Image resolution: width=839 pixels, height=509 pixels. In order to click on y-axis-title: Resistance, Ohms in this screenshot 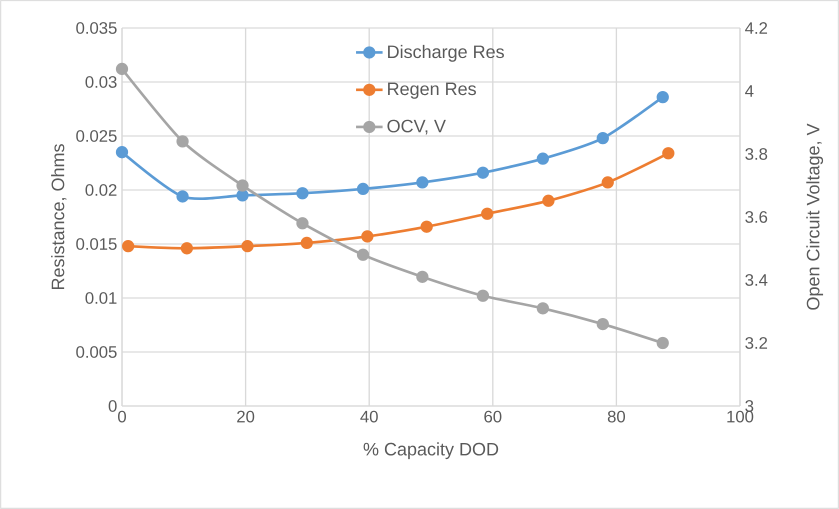, I will do `click(58, 217)`.